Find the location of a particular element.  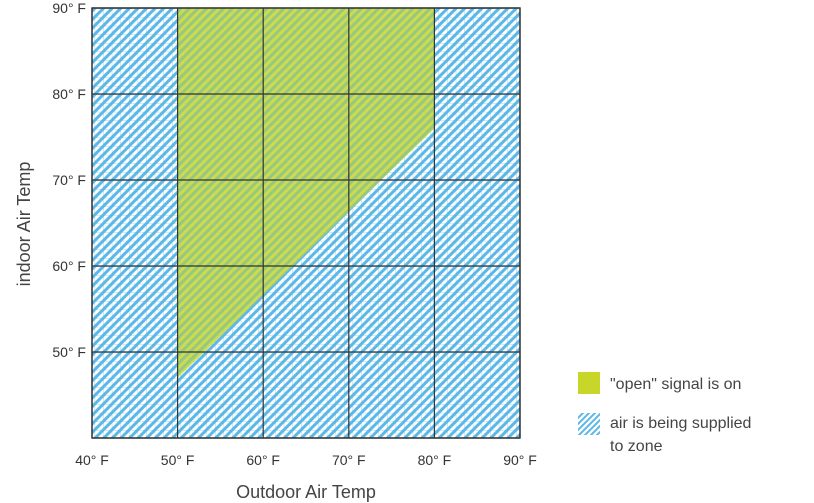

y-tick-label: 60° F is located at coordinates (69, 266).